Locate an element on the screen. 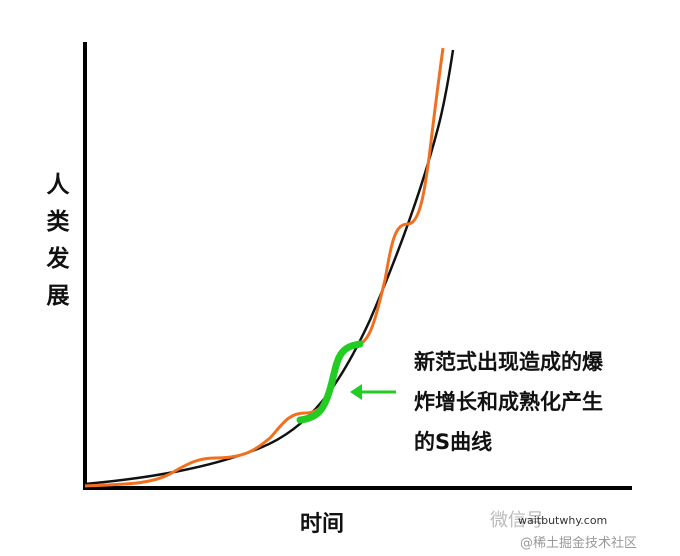  watermark: @稀土掘金技术社区 is located at coordinates (579, 543).